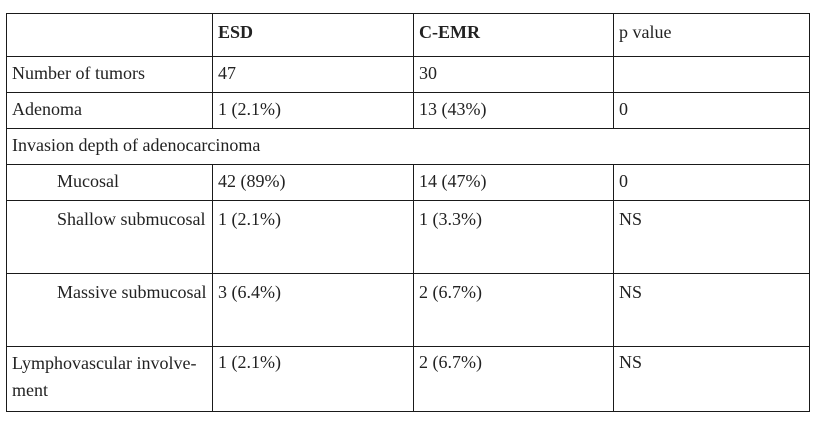  I want to click on row-label: Lymphovascular involve-ment, so click(109, 379).